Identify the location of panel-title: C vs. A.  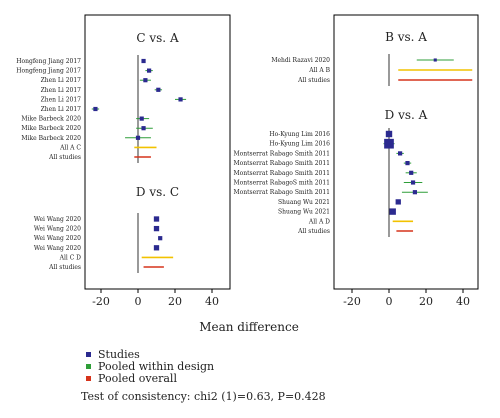
(157, 38).